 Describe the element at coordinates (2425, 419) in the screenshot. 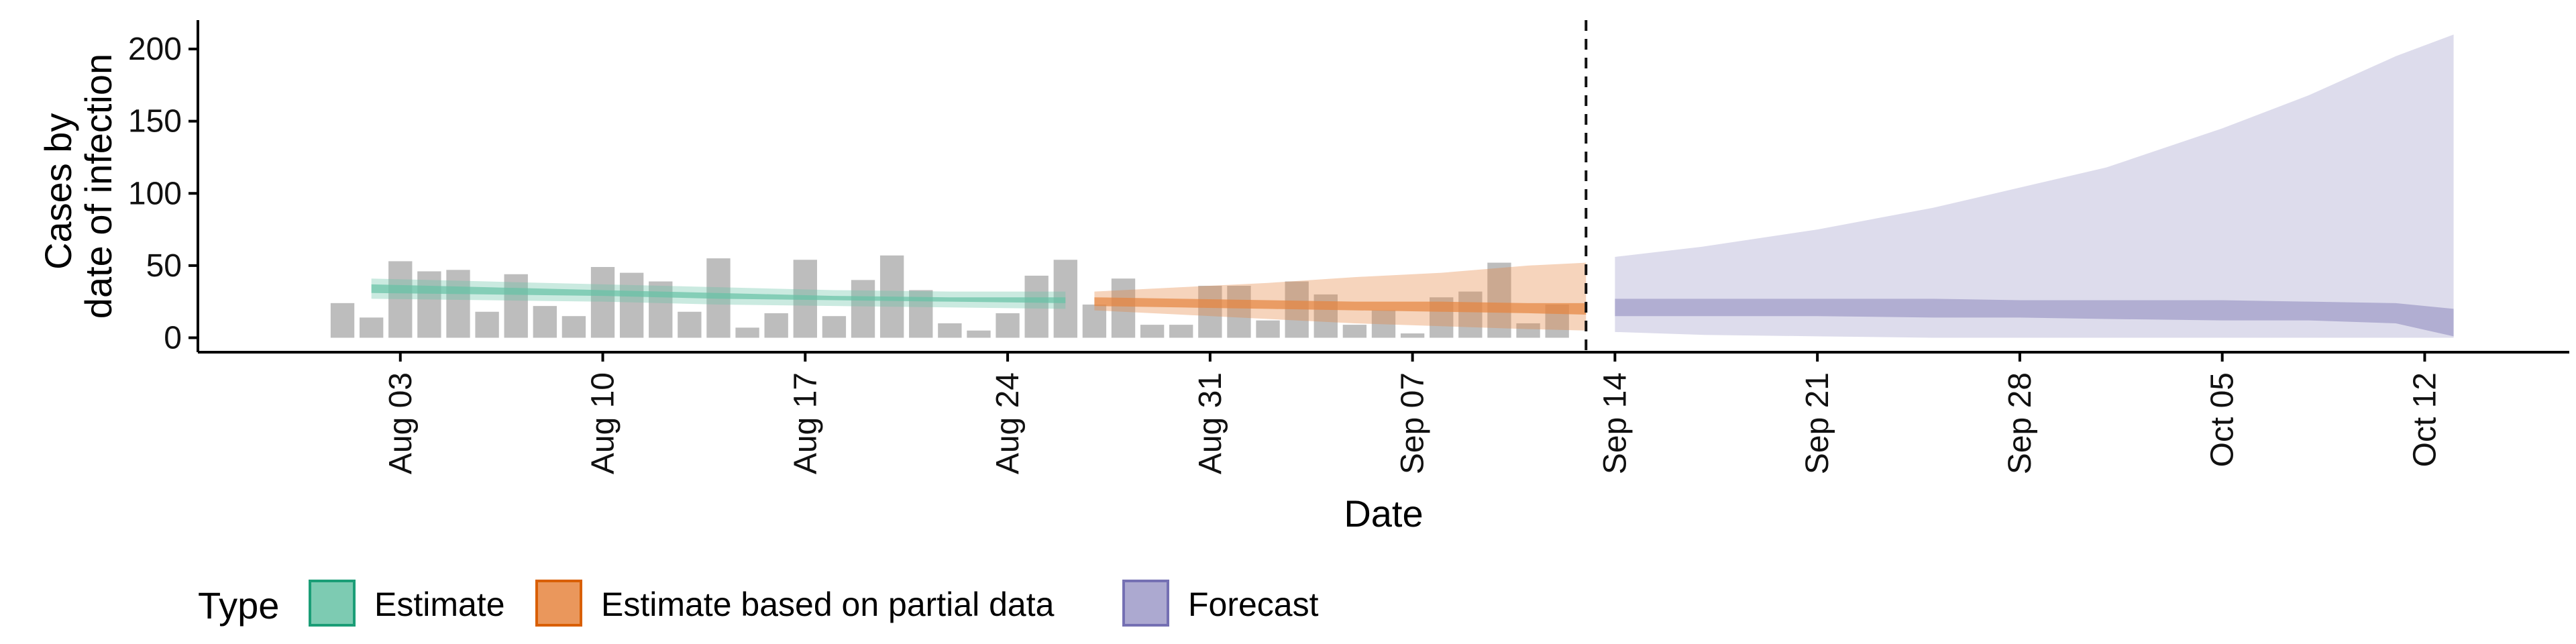

I see `x-tick-label: Oct 12` at that location.